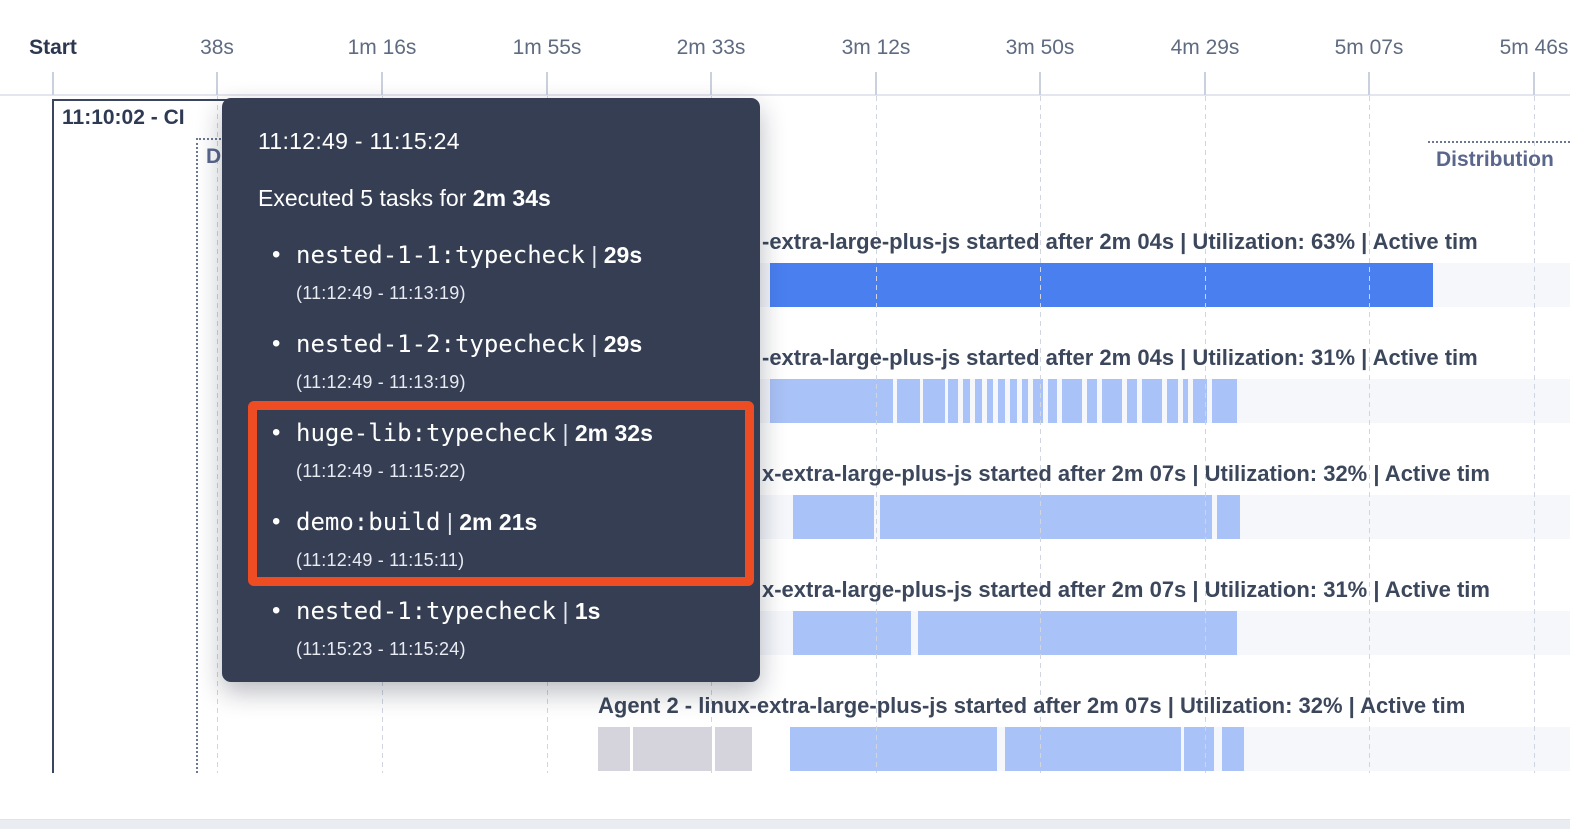  I want to click on axis-label: 5m 46s, so click(1534, 47).